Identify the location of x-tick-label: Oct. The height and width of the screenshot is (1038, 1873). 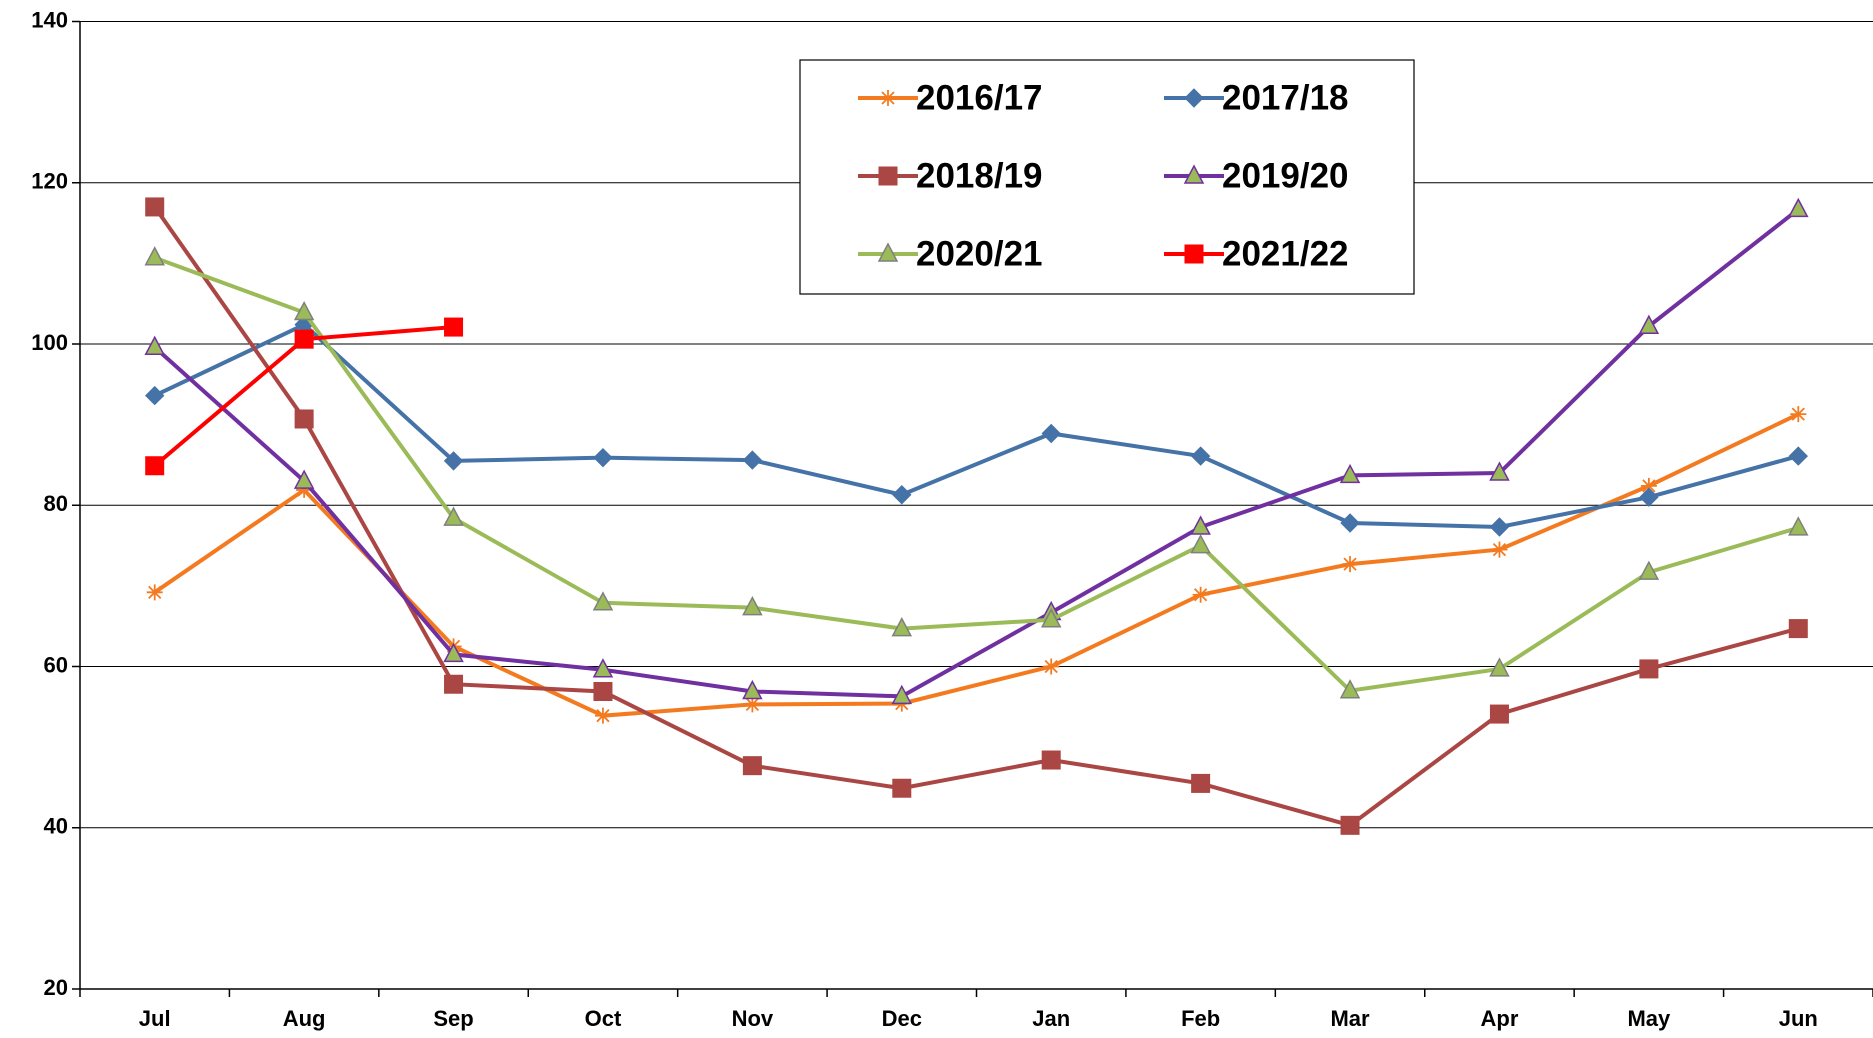
(603, 1018).